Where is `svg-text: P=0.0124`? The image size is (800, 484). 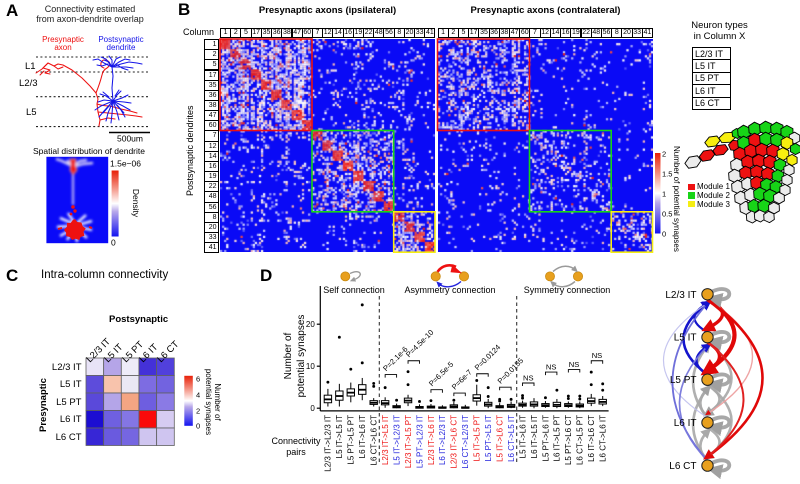
svg-text: P=0.0124 is located at coordinates (488, 358).